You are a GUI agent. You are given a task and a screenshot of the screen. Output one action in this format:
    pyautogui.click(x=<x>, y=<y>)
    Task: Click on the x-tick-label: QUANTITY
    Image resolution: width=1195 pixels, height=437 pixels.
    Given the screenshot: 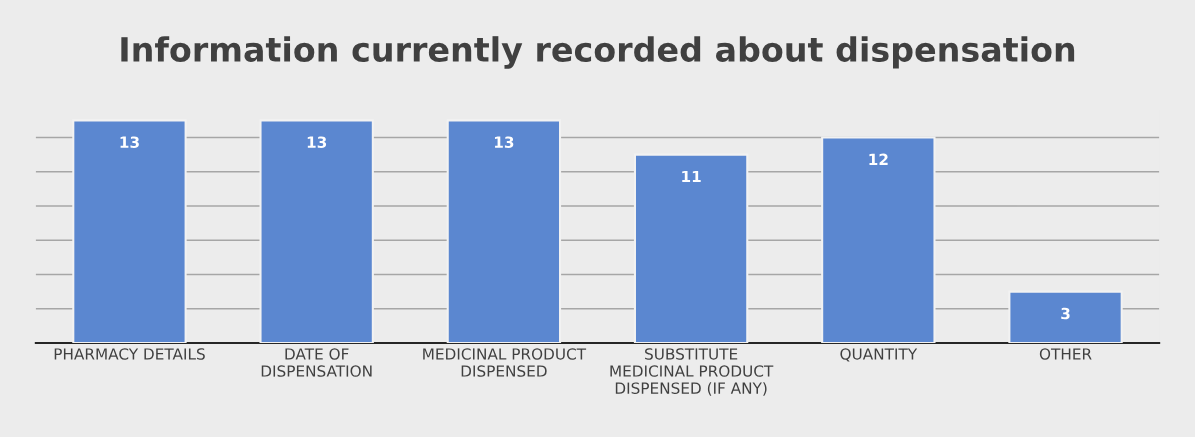 What is the action you would take?
    pyautogui.click(x=879, y=355)
    